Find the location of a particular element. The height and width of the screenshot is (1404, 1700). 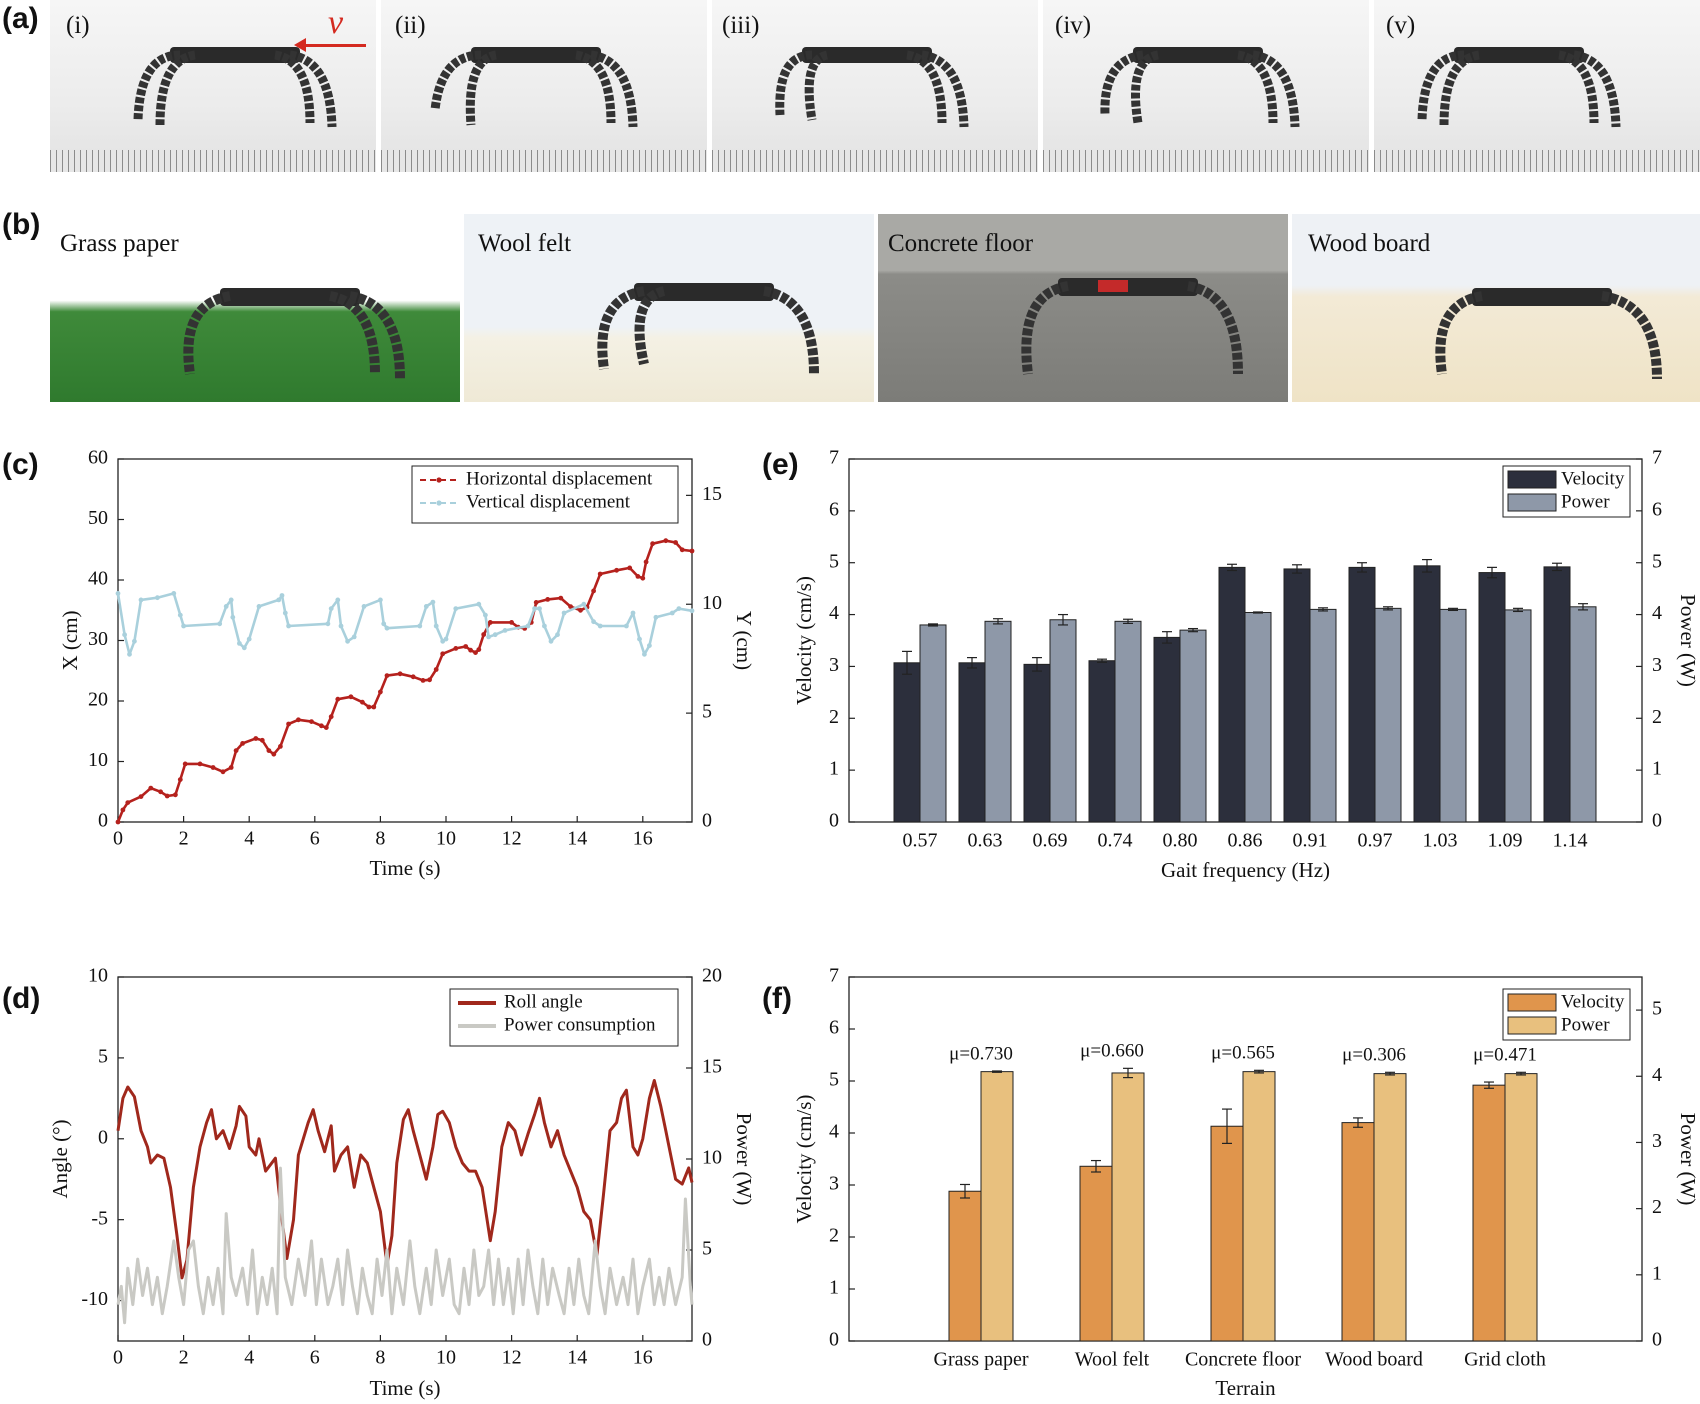

friction-annotation: μ=0.306 is located at coordinates (1374, 1055).